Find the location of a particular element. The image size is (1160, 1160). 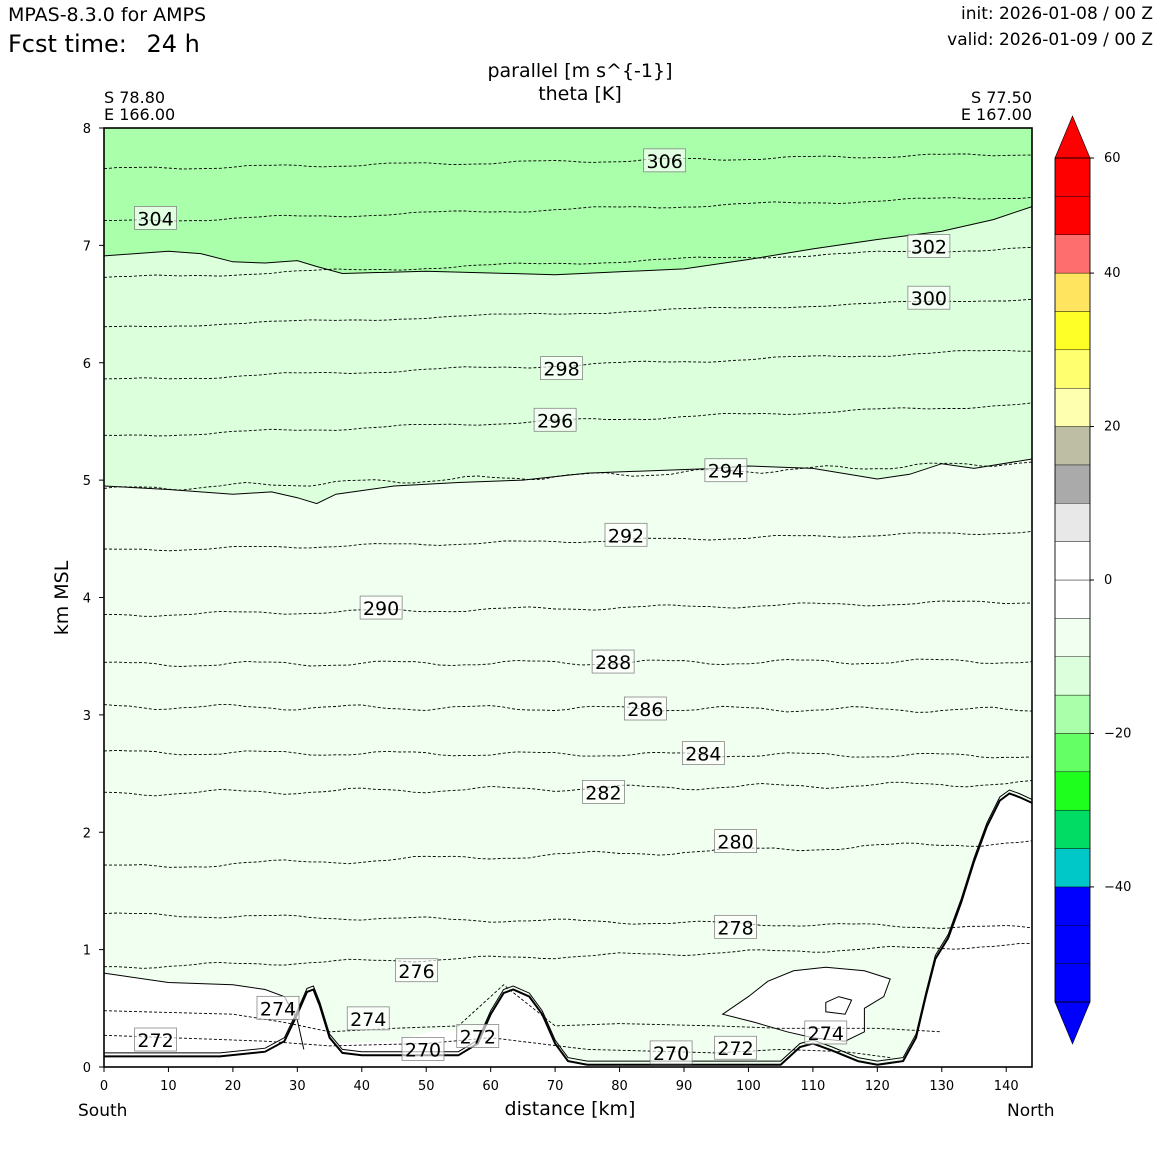

forecast-time-value: 24 h is located at coordinates (173, 44).